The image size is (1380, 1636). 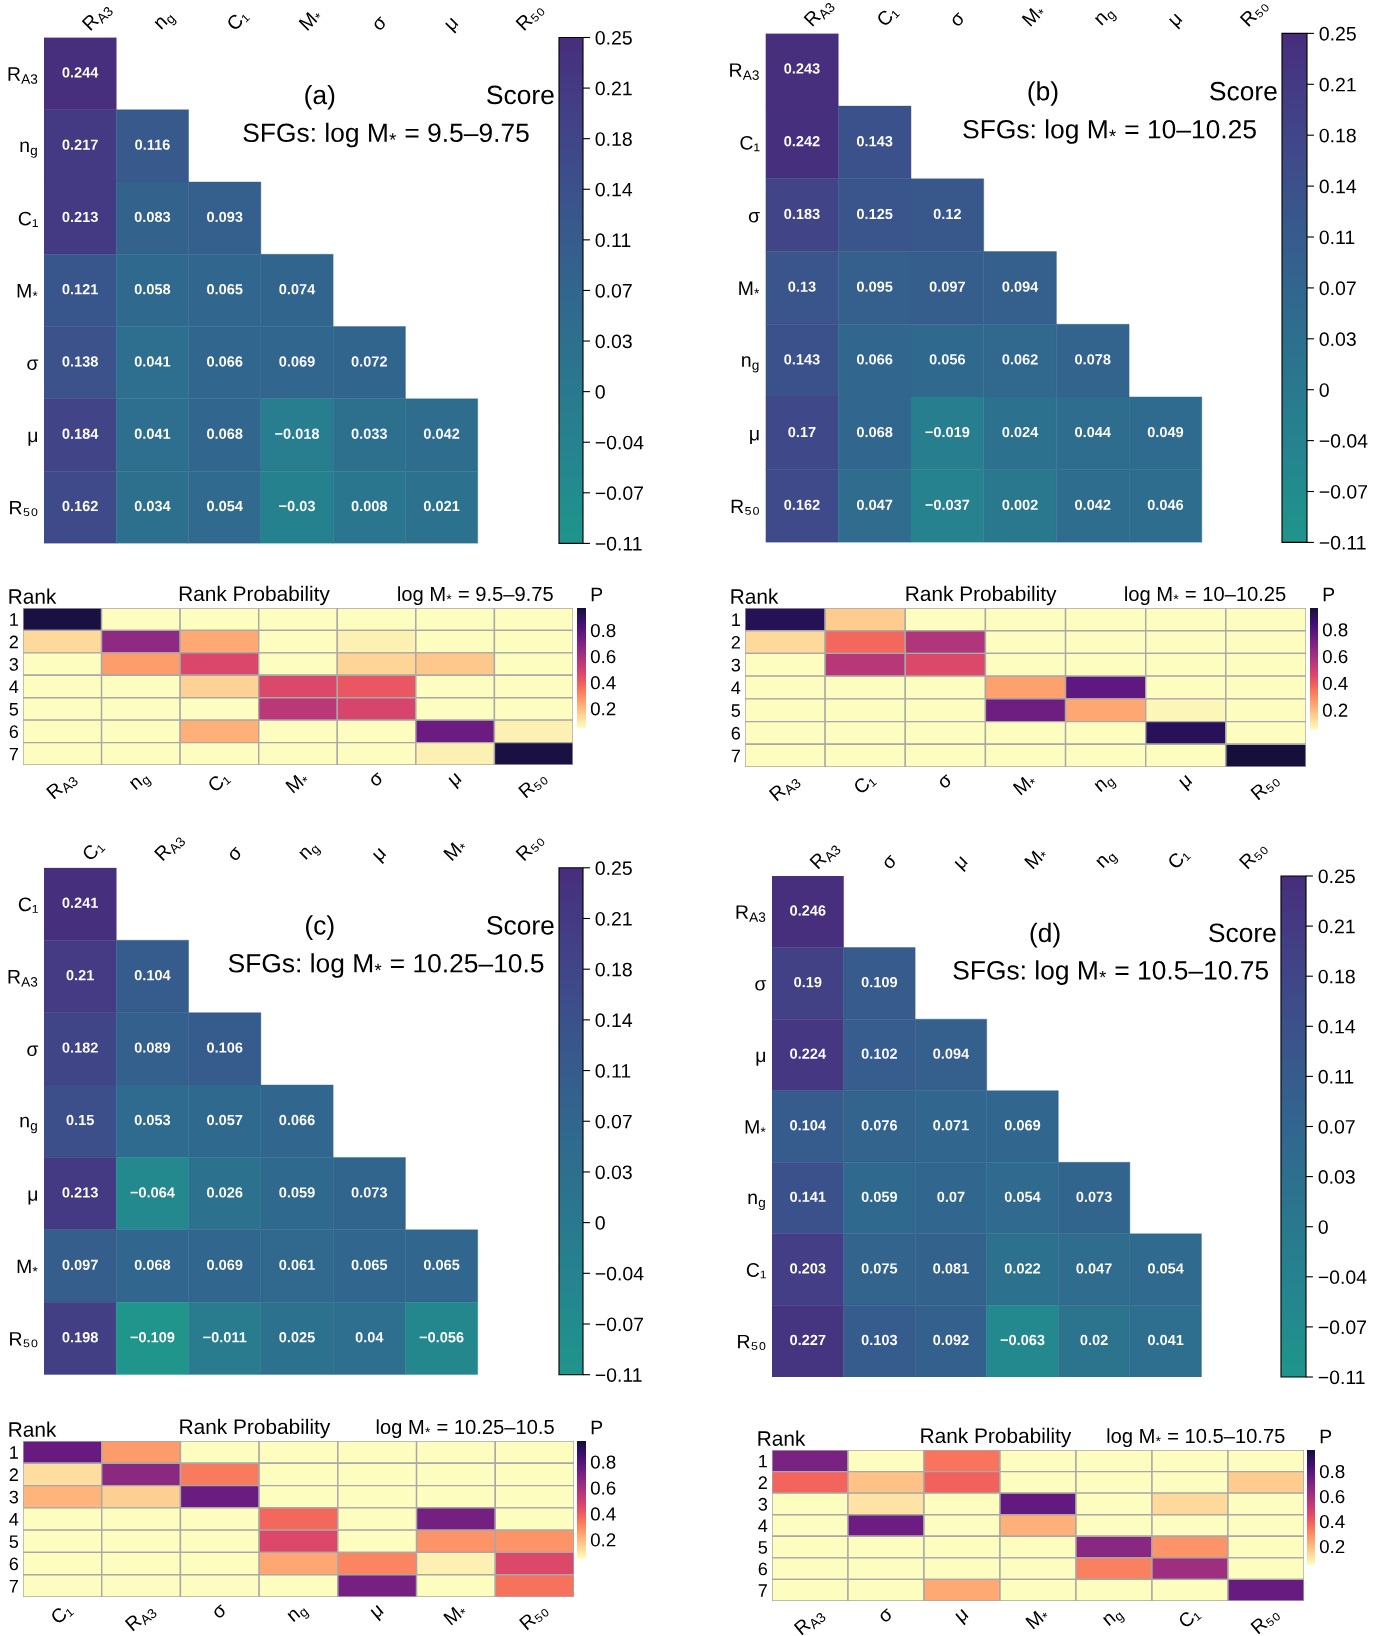 What do you see at coordinates (603, 630) in the screenshot?
I see `color-bar-label: 0.8` at bounding box center [603, 630].